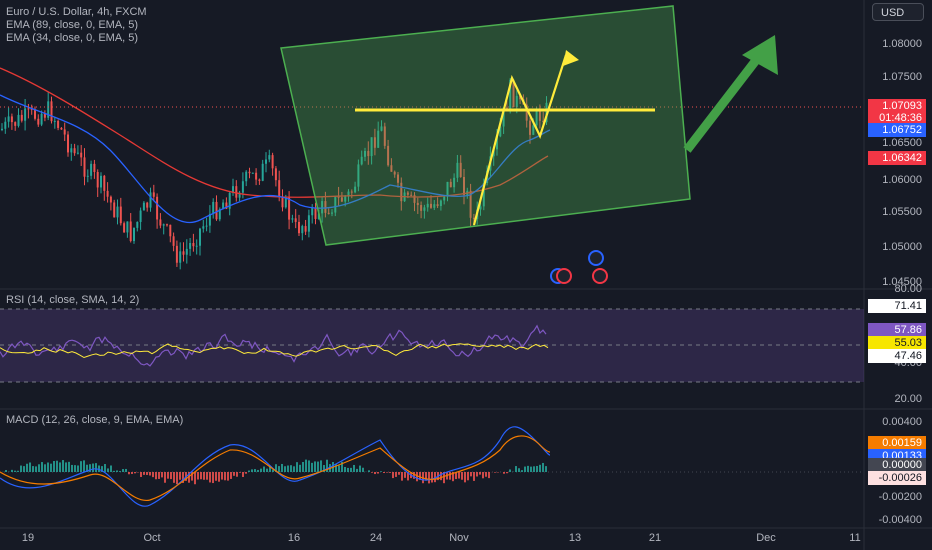 This screenshot has height=550, width=932. I want to click on time-axis-label: 19, so click(28, 538).